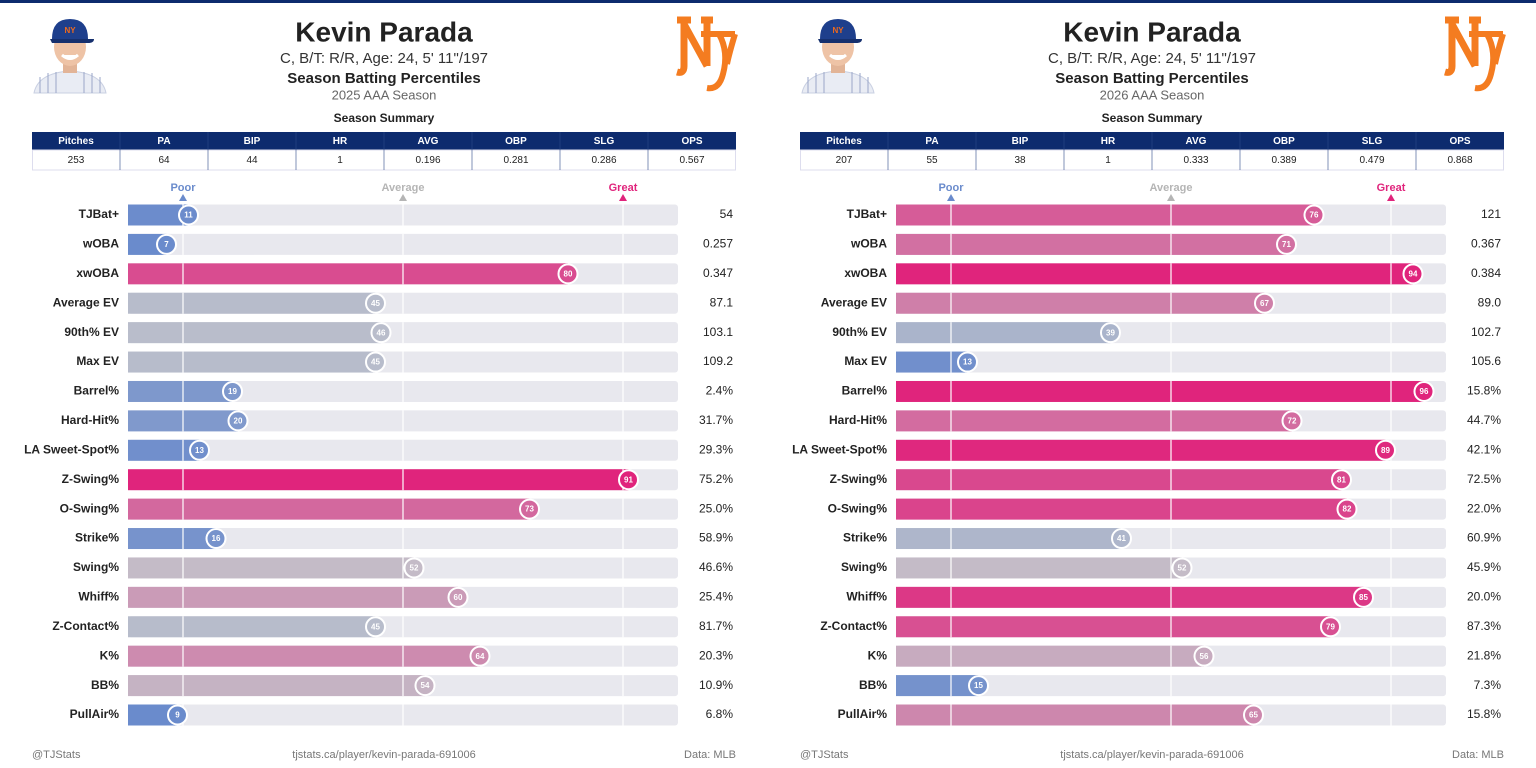  What do you see at coordinates (1459, 160) in the screenshot?
I see `table-cell: 0.868` at bounding box center [1459, 160].